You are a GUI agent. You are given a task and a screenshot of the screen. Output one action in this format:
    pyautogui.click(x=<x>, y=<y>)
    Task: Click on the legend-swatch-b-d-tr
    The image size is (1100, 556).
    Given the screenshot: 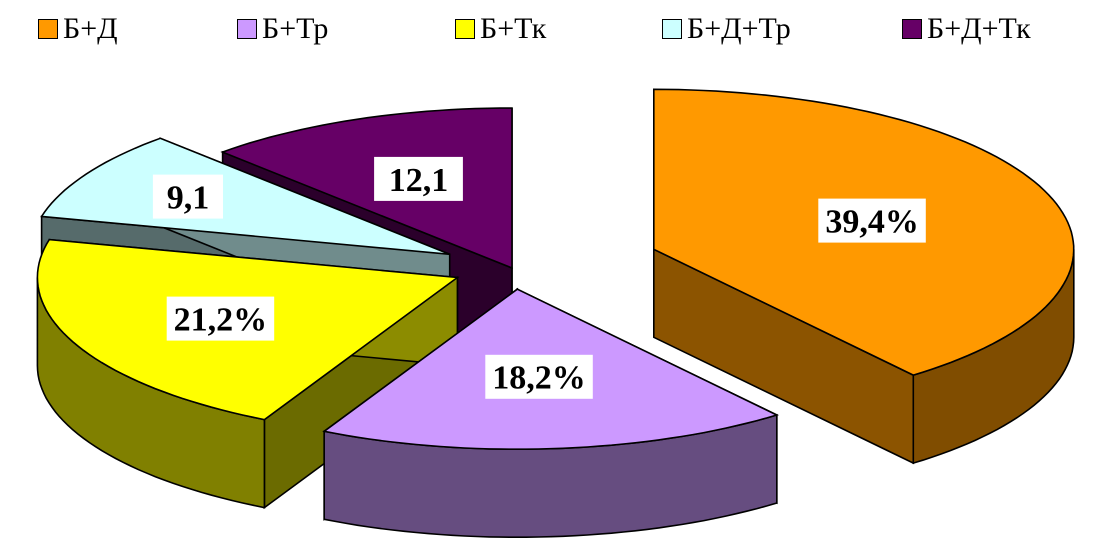 What is the action you would take?
    pyautogui.click(x=672, y=29)
    